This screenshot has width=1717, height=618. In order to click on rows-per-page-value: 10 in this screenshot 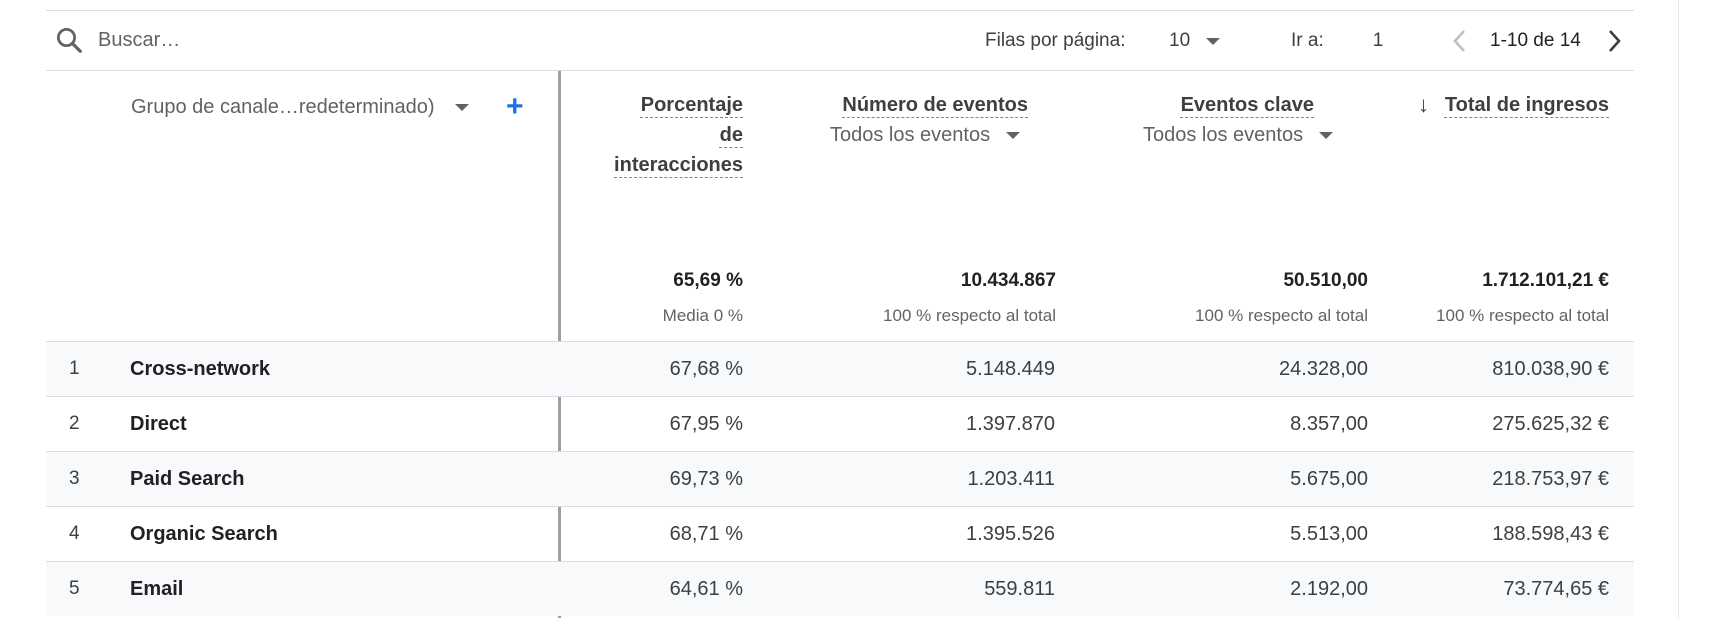, I will do `click(1180, 40)`.